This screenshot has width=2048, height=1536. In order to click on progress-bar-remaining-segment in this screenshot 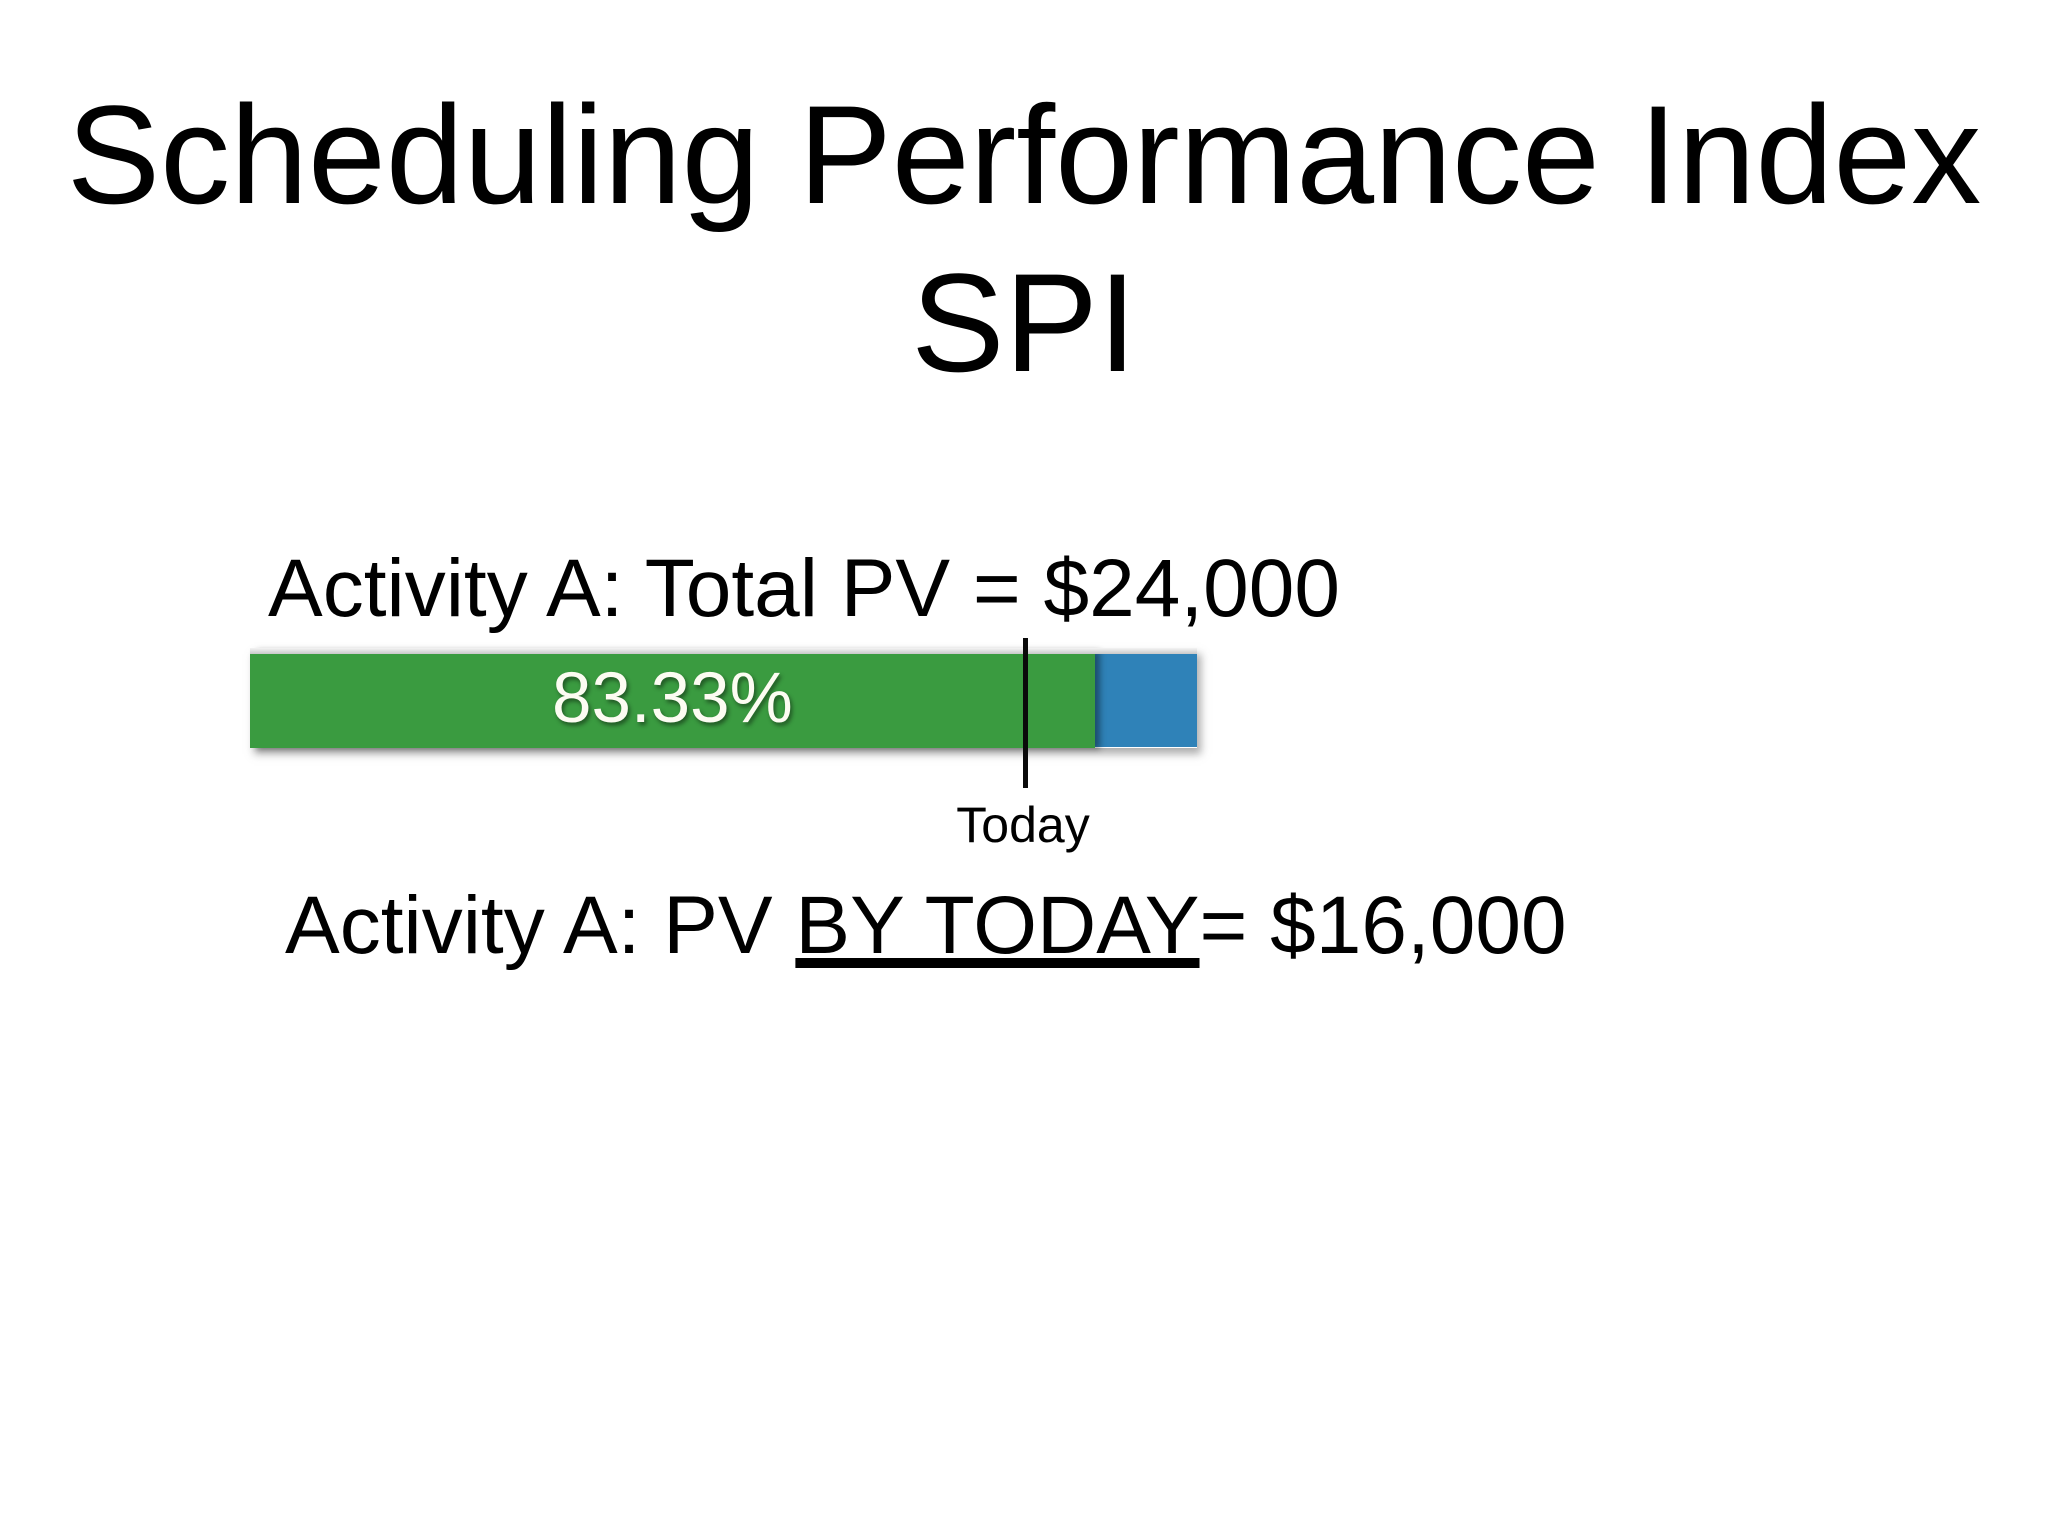, I will do `click(1145, 700)`.